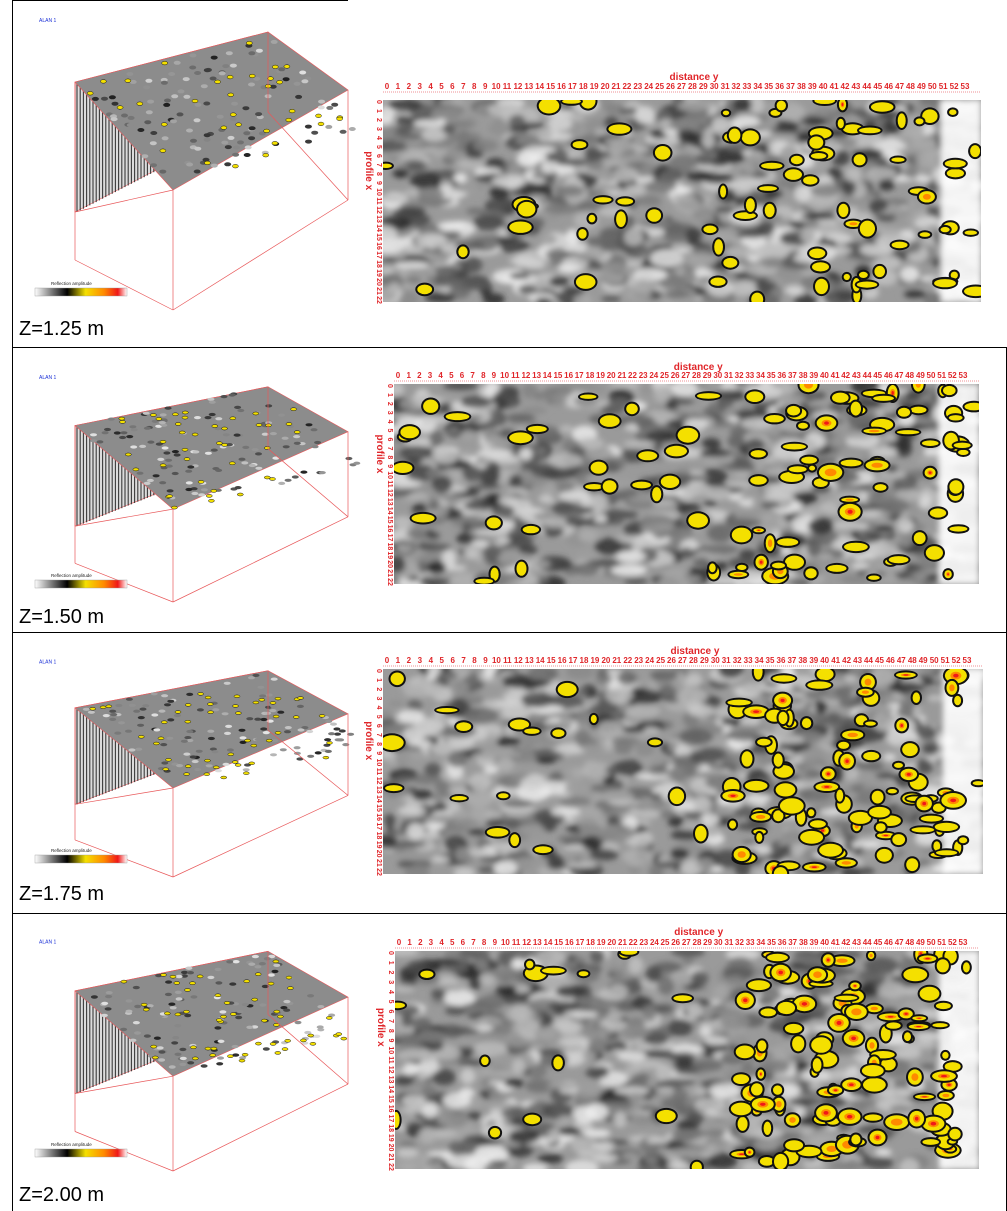 The width and height of the screenshot is (1007, 1211). What do you see at coordinates (686, 942) in the screenshot?
I see `x-tick-label: 27` at bounding box center [686, 942].